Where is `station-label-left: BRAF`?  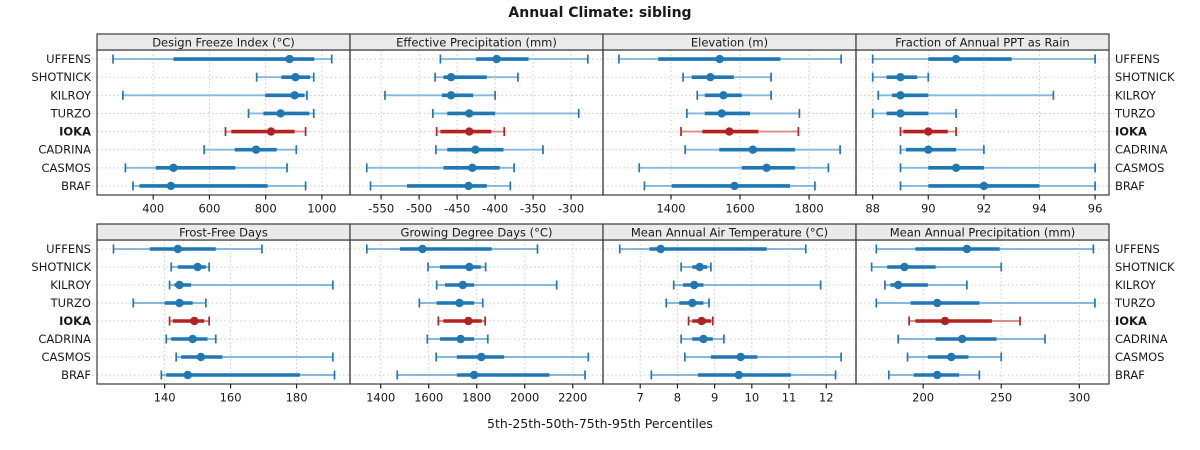
station-label-left: BRAF is located at coordinates (76, 186).